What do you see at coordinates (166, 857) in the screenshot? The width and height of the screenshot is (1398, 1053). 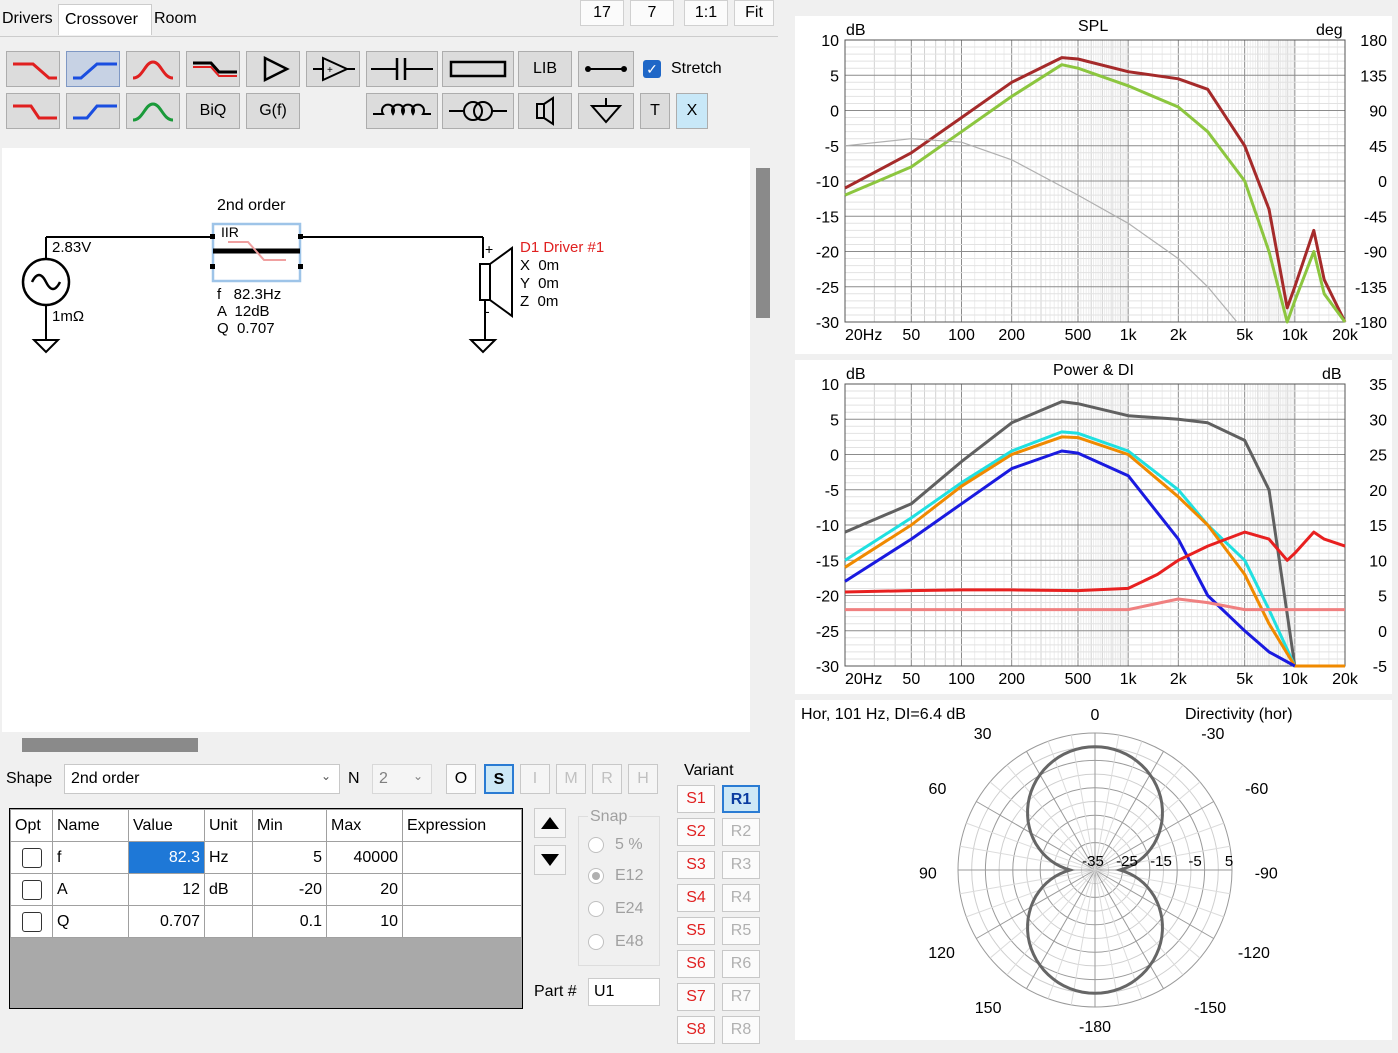 I see `param-value: 82.3` at bounding box center [166, 857].